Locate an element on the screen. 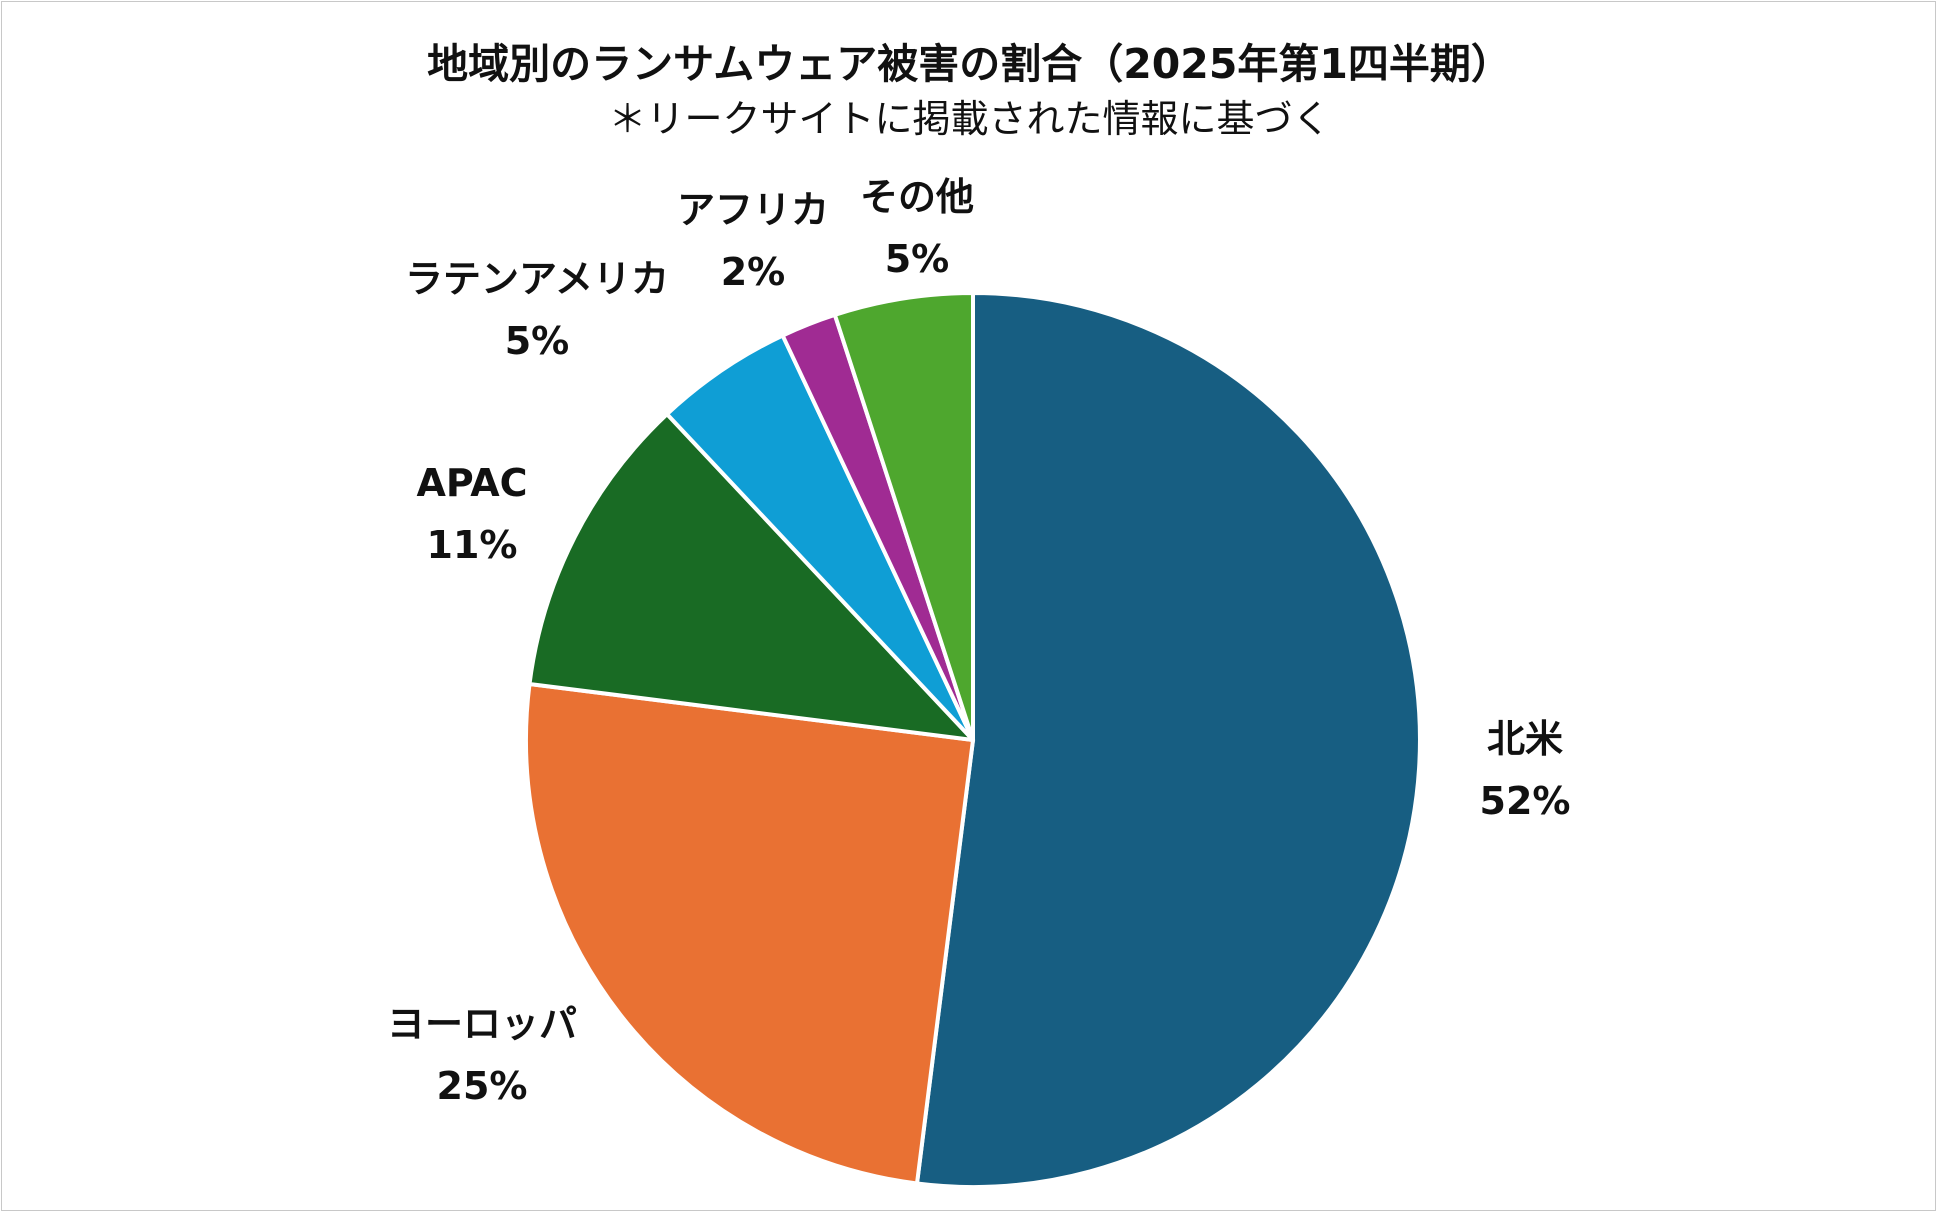 Image resolution: width=1939 pixels, height=1214 pixels. chart-subtitle: ＊リークサイトに掲載された情報に基づく is located at coordinates (969, 119).